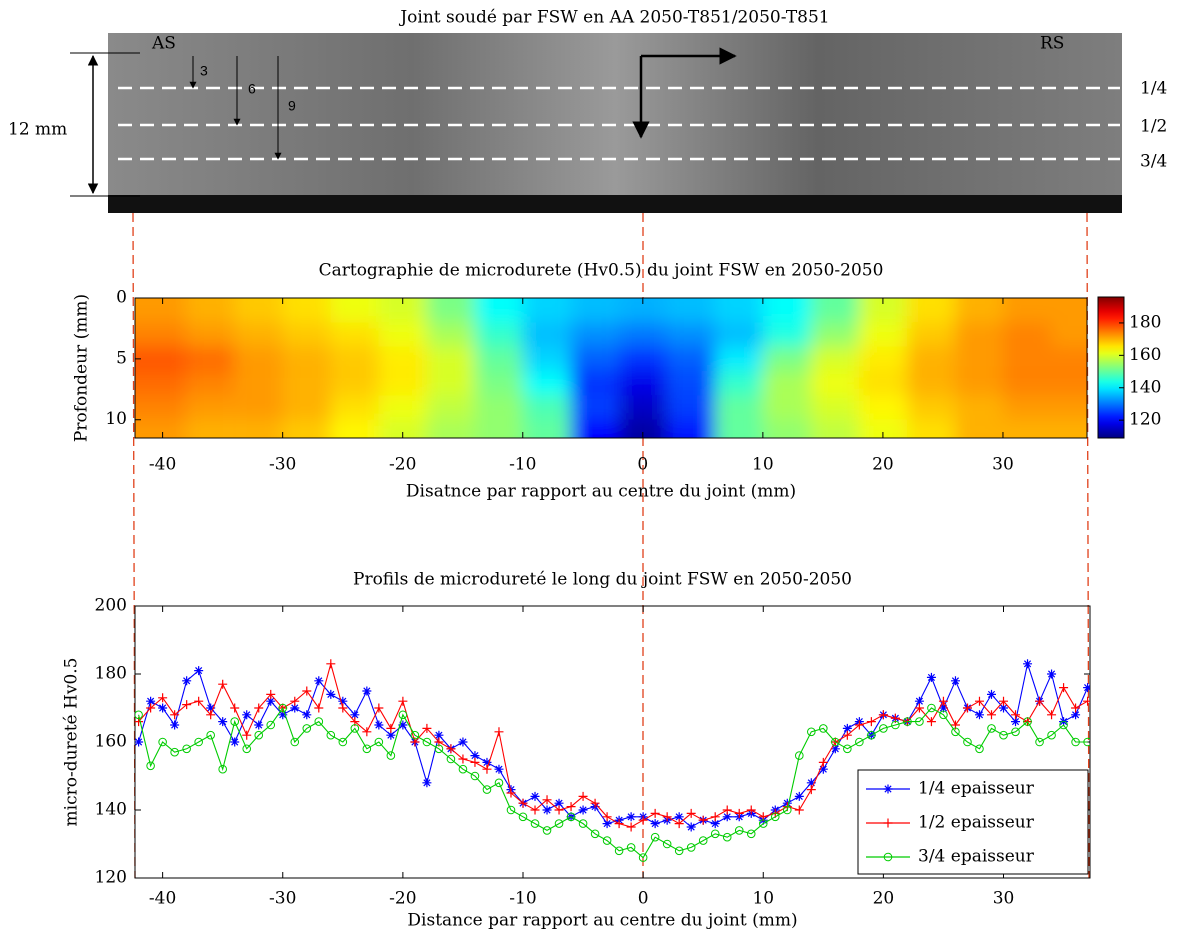 Image resolution: width=1203 pixels, height=939 pixels. Describe the element at coordinates (1145, 420) in the screenshot. I see `colorbar-tick-label: 120` at that location.